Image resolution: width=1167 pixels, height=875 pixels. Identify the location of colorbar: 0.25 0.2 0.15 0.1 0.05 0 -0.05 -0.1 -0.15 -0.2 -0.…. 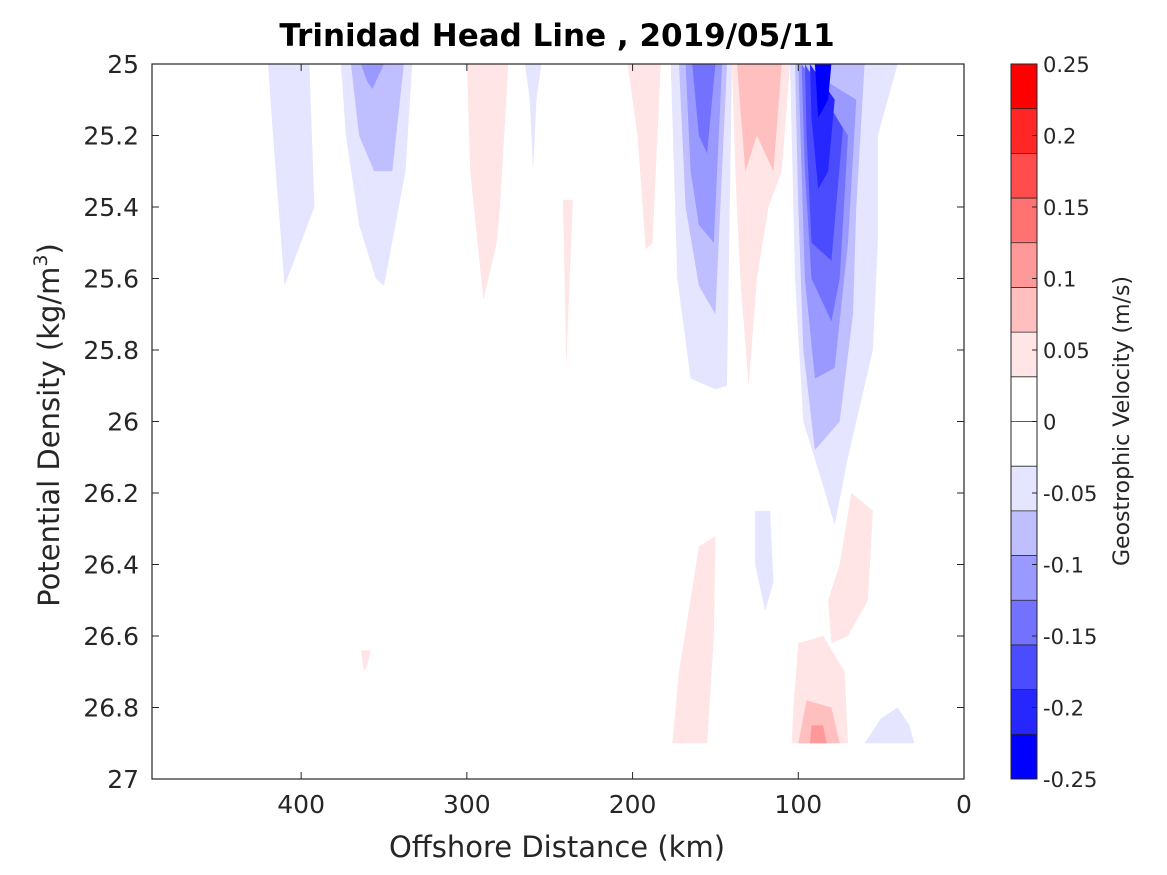
(1072, 422).